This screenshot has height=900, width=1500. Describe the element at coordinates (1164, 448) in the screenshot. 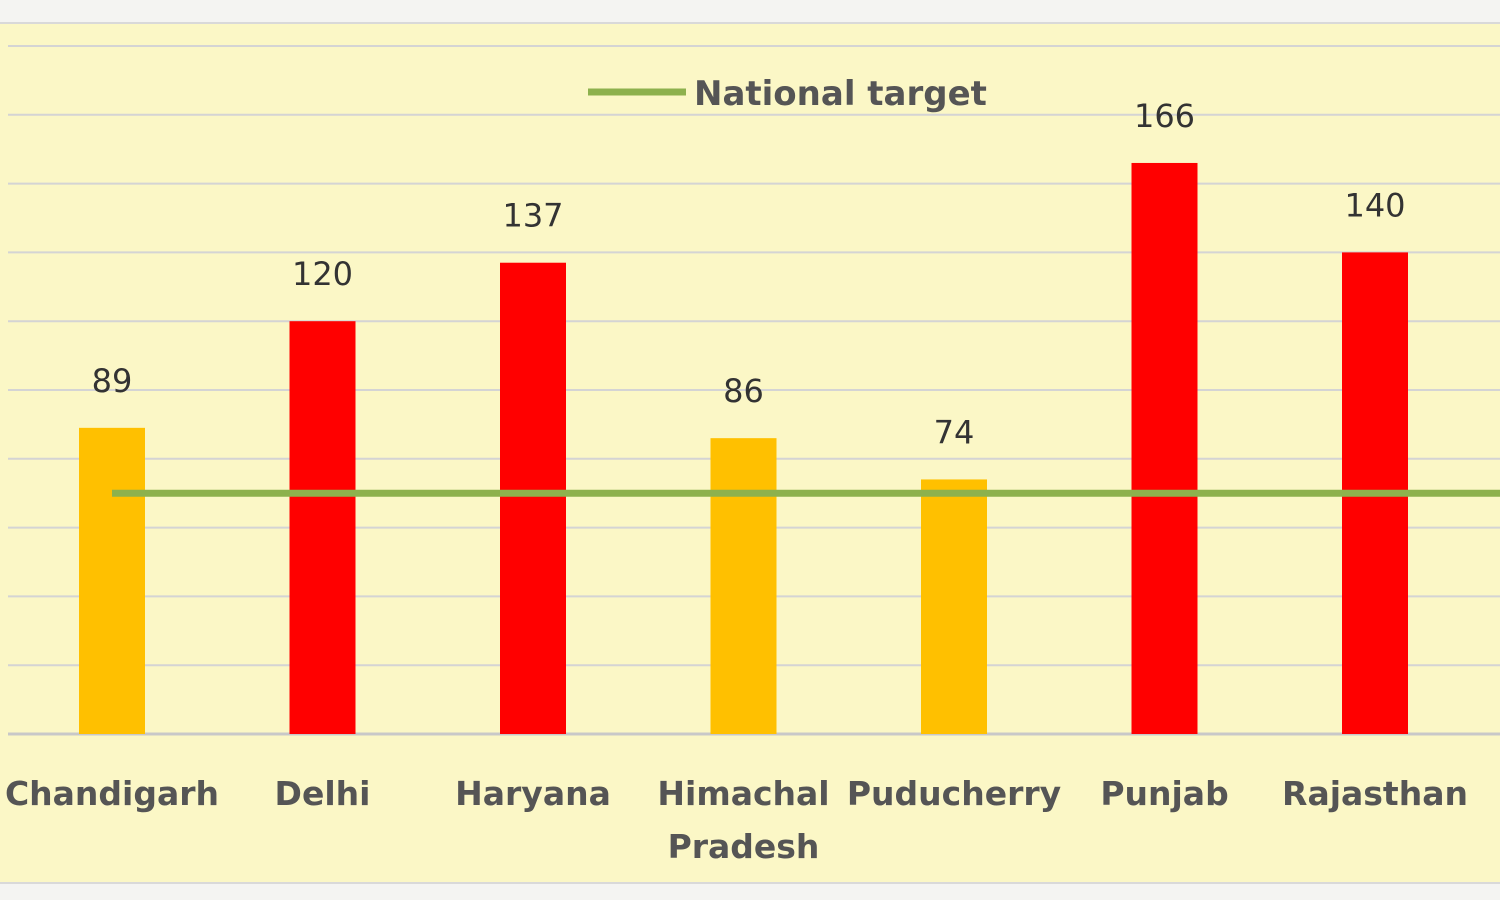

I see `bar-punjab` at that location.